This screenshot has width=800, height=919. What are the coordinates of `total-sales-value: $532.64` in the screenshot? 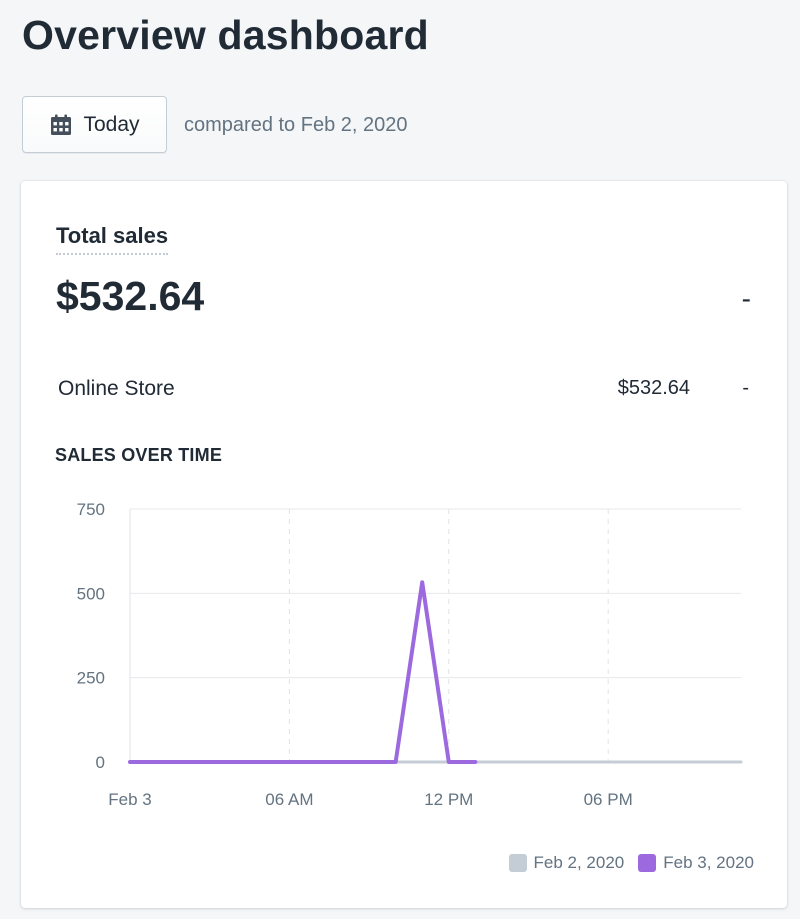 It's located at (130, 296).